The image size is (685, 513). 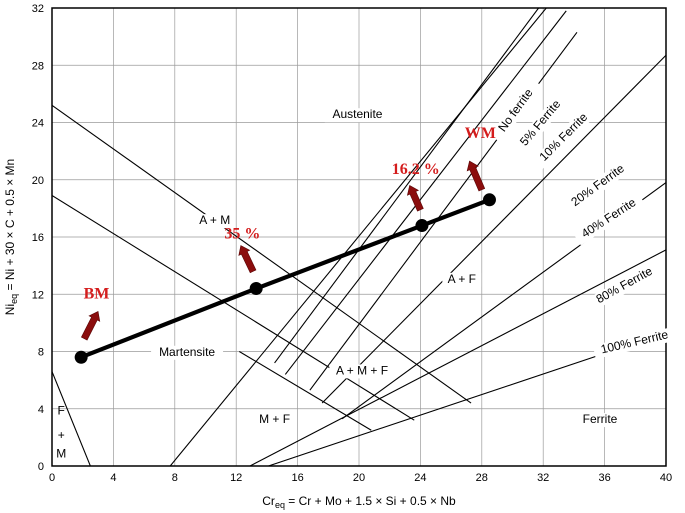 I want to click on region-label: +, so click(x=61, y=435).